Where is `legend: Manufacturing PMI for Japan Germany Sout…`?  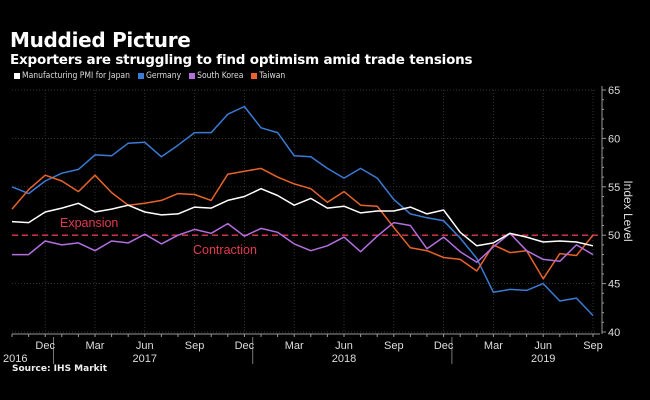 legend: Manufacturing PMI for Japan Germany Sout… is located at coordinates (149, 76).